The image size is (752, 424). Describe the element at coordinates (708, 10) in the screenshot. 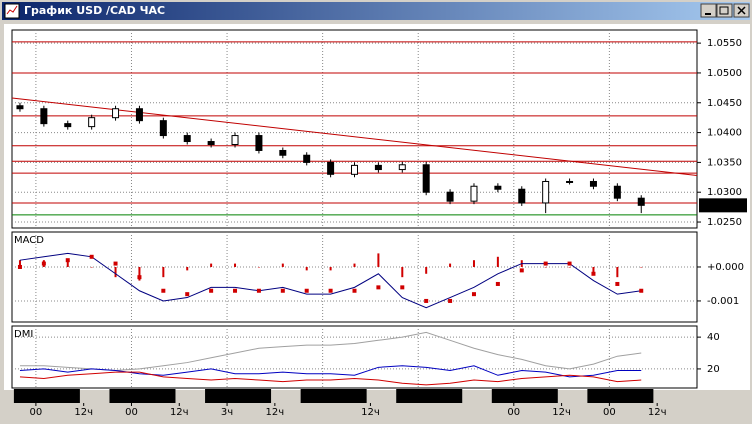

I see `minimize-button` at that location.